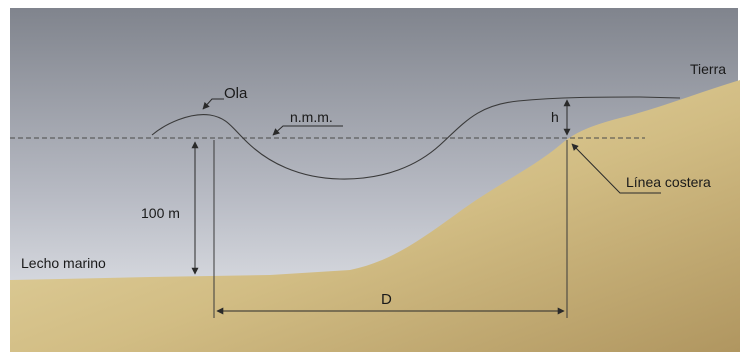 This screenshot has height=352, width=740. I want to click on depth-label: 100 m, so click(160, 213).